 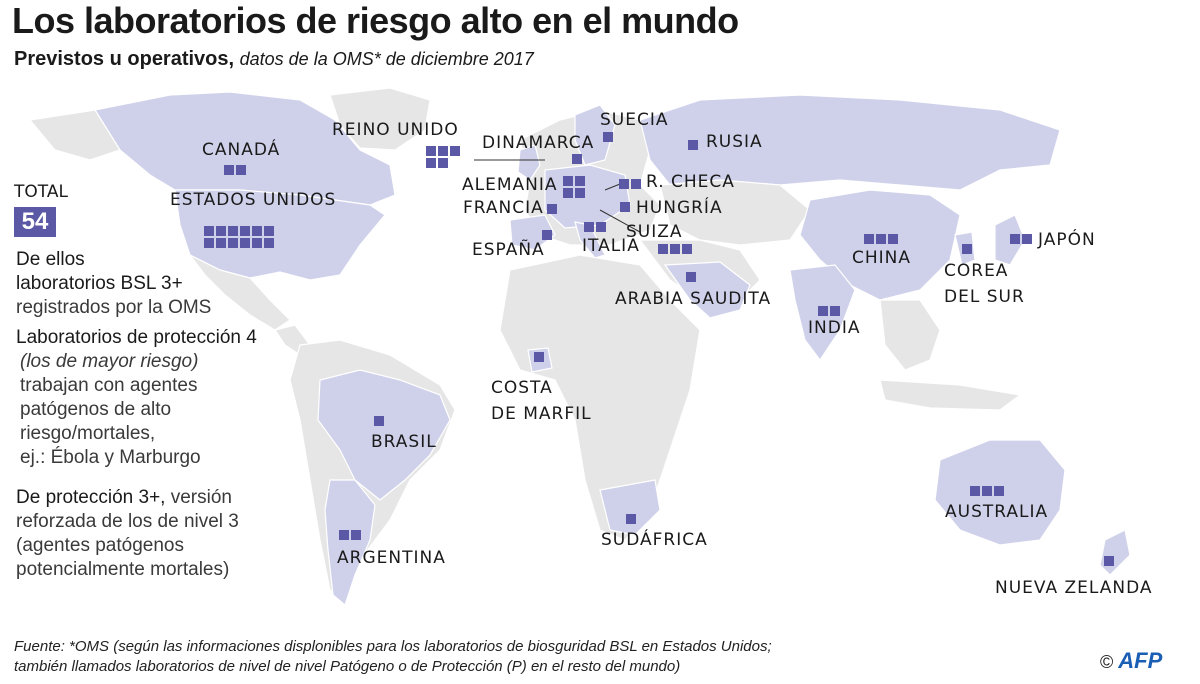 I want to click on copyright-symbol: ©, so click(x=1107, y=662).